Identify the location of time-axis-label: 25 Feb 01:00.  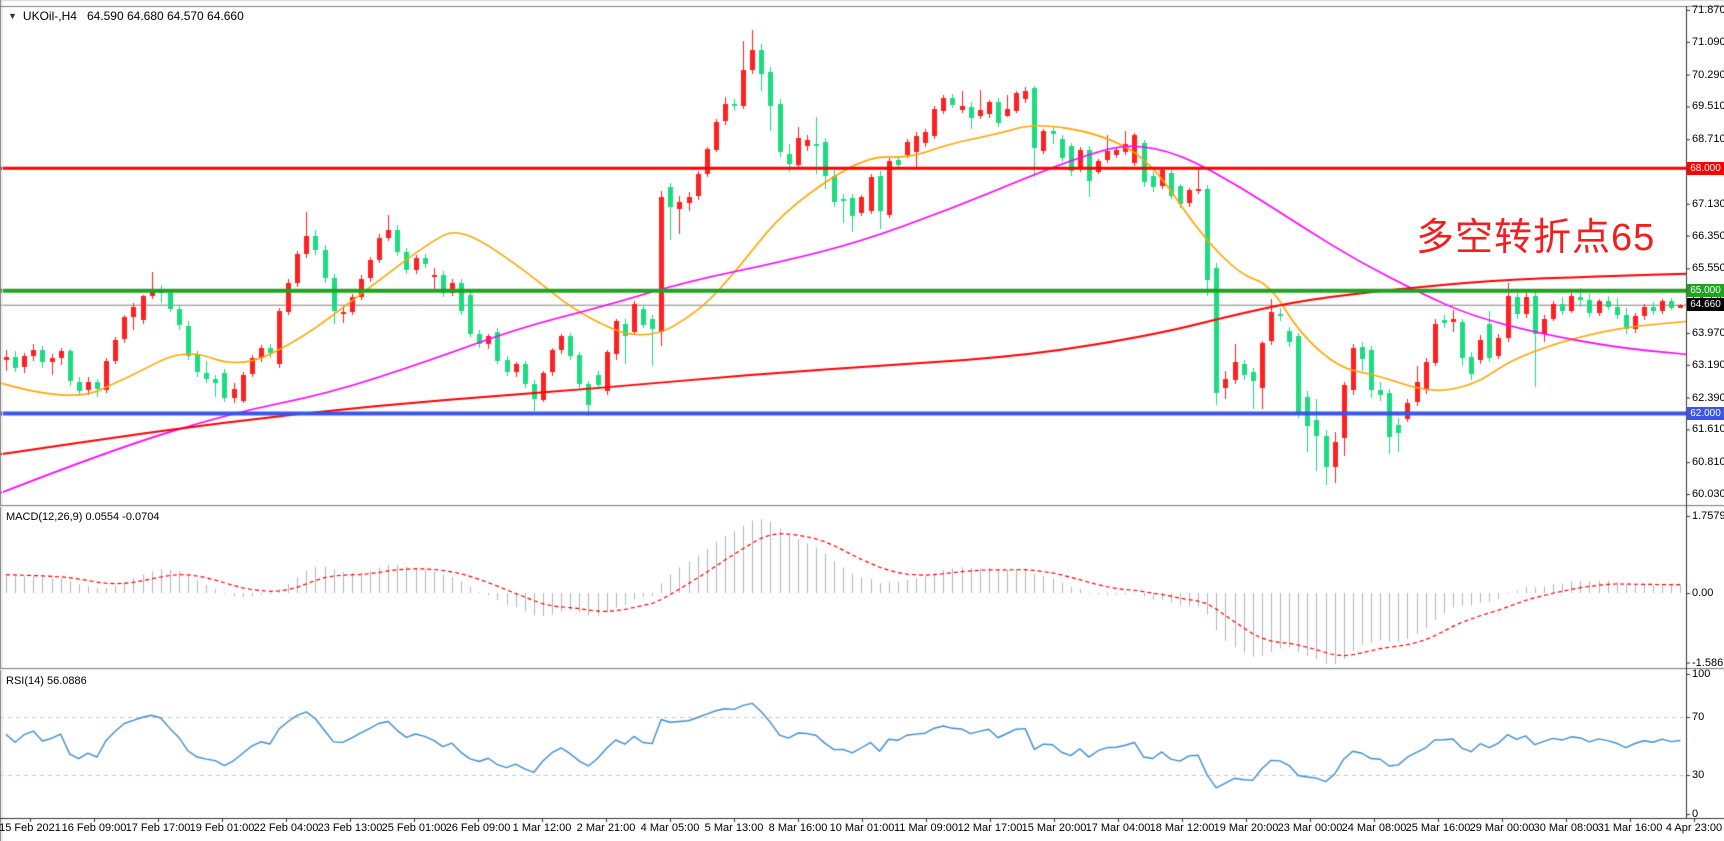
(414, 828).